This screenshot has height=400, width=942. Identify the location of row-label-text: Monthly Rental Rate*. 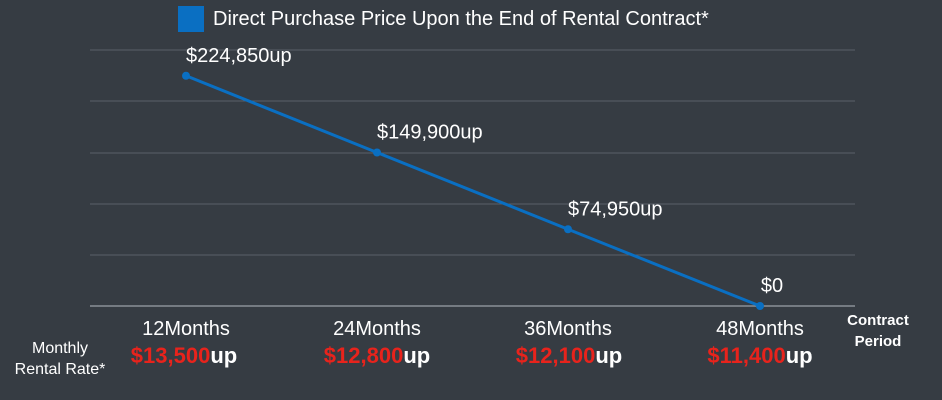
(60, 359).